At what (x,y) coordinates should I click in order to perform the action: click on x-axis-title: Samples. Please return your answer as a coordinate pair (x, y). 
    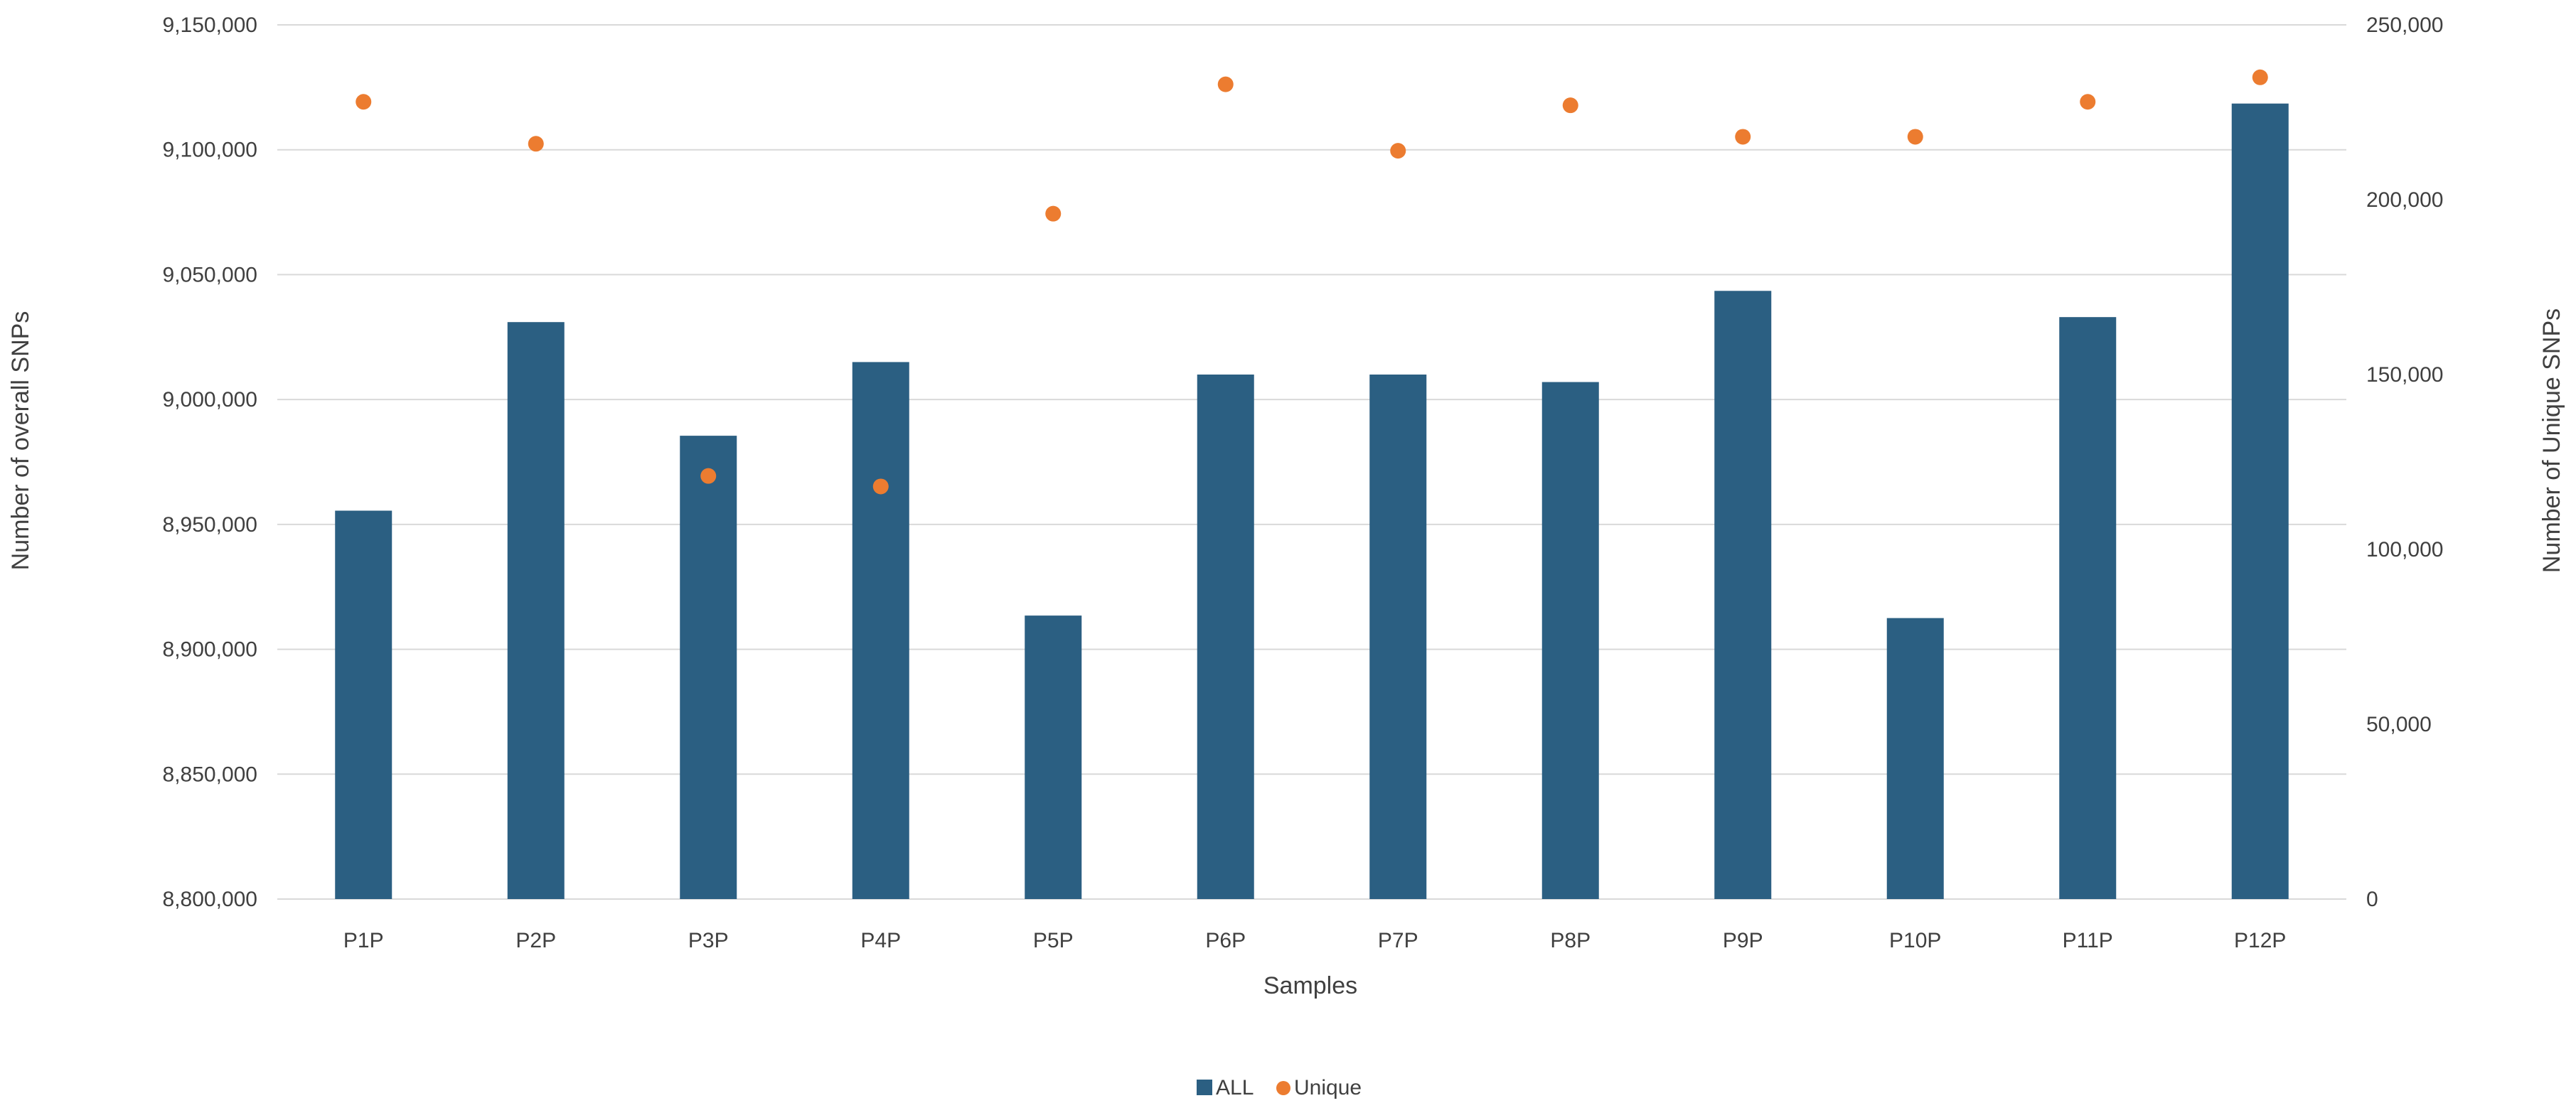
    Looking at the image, I should click on (1310, 985).